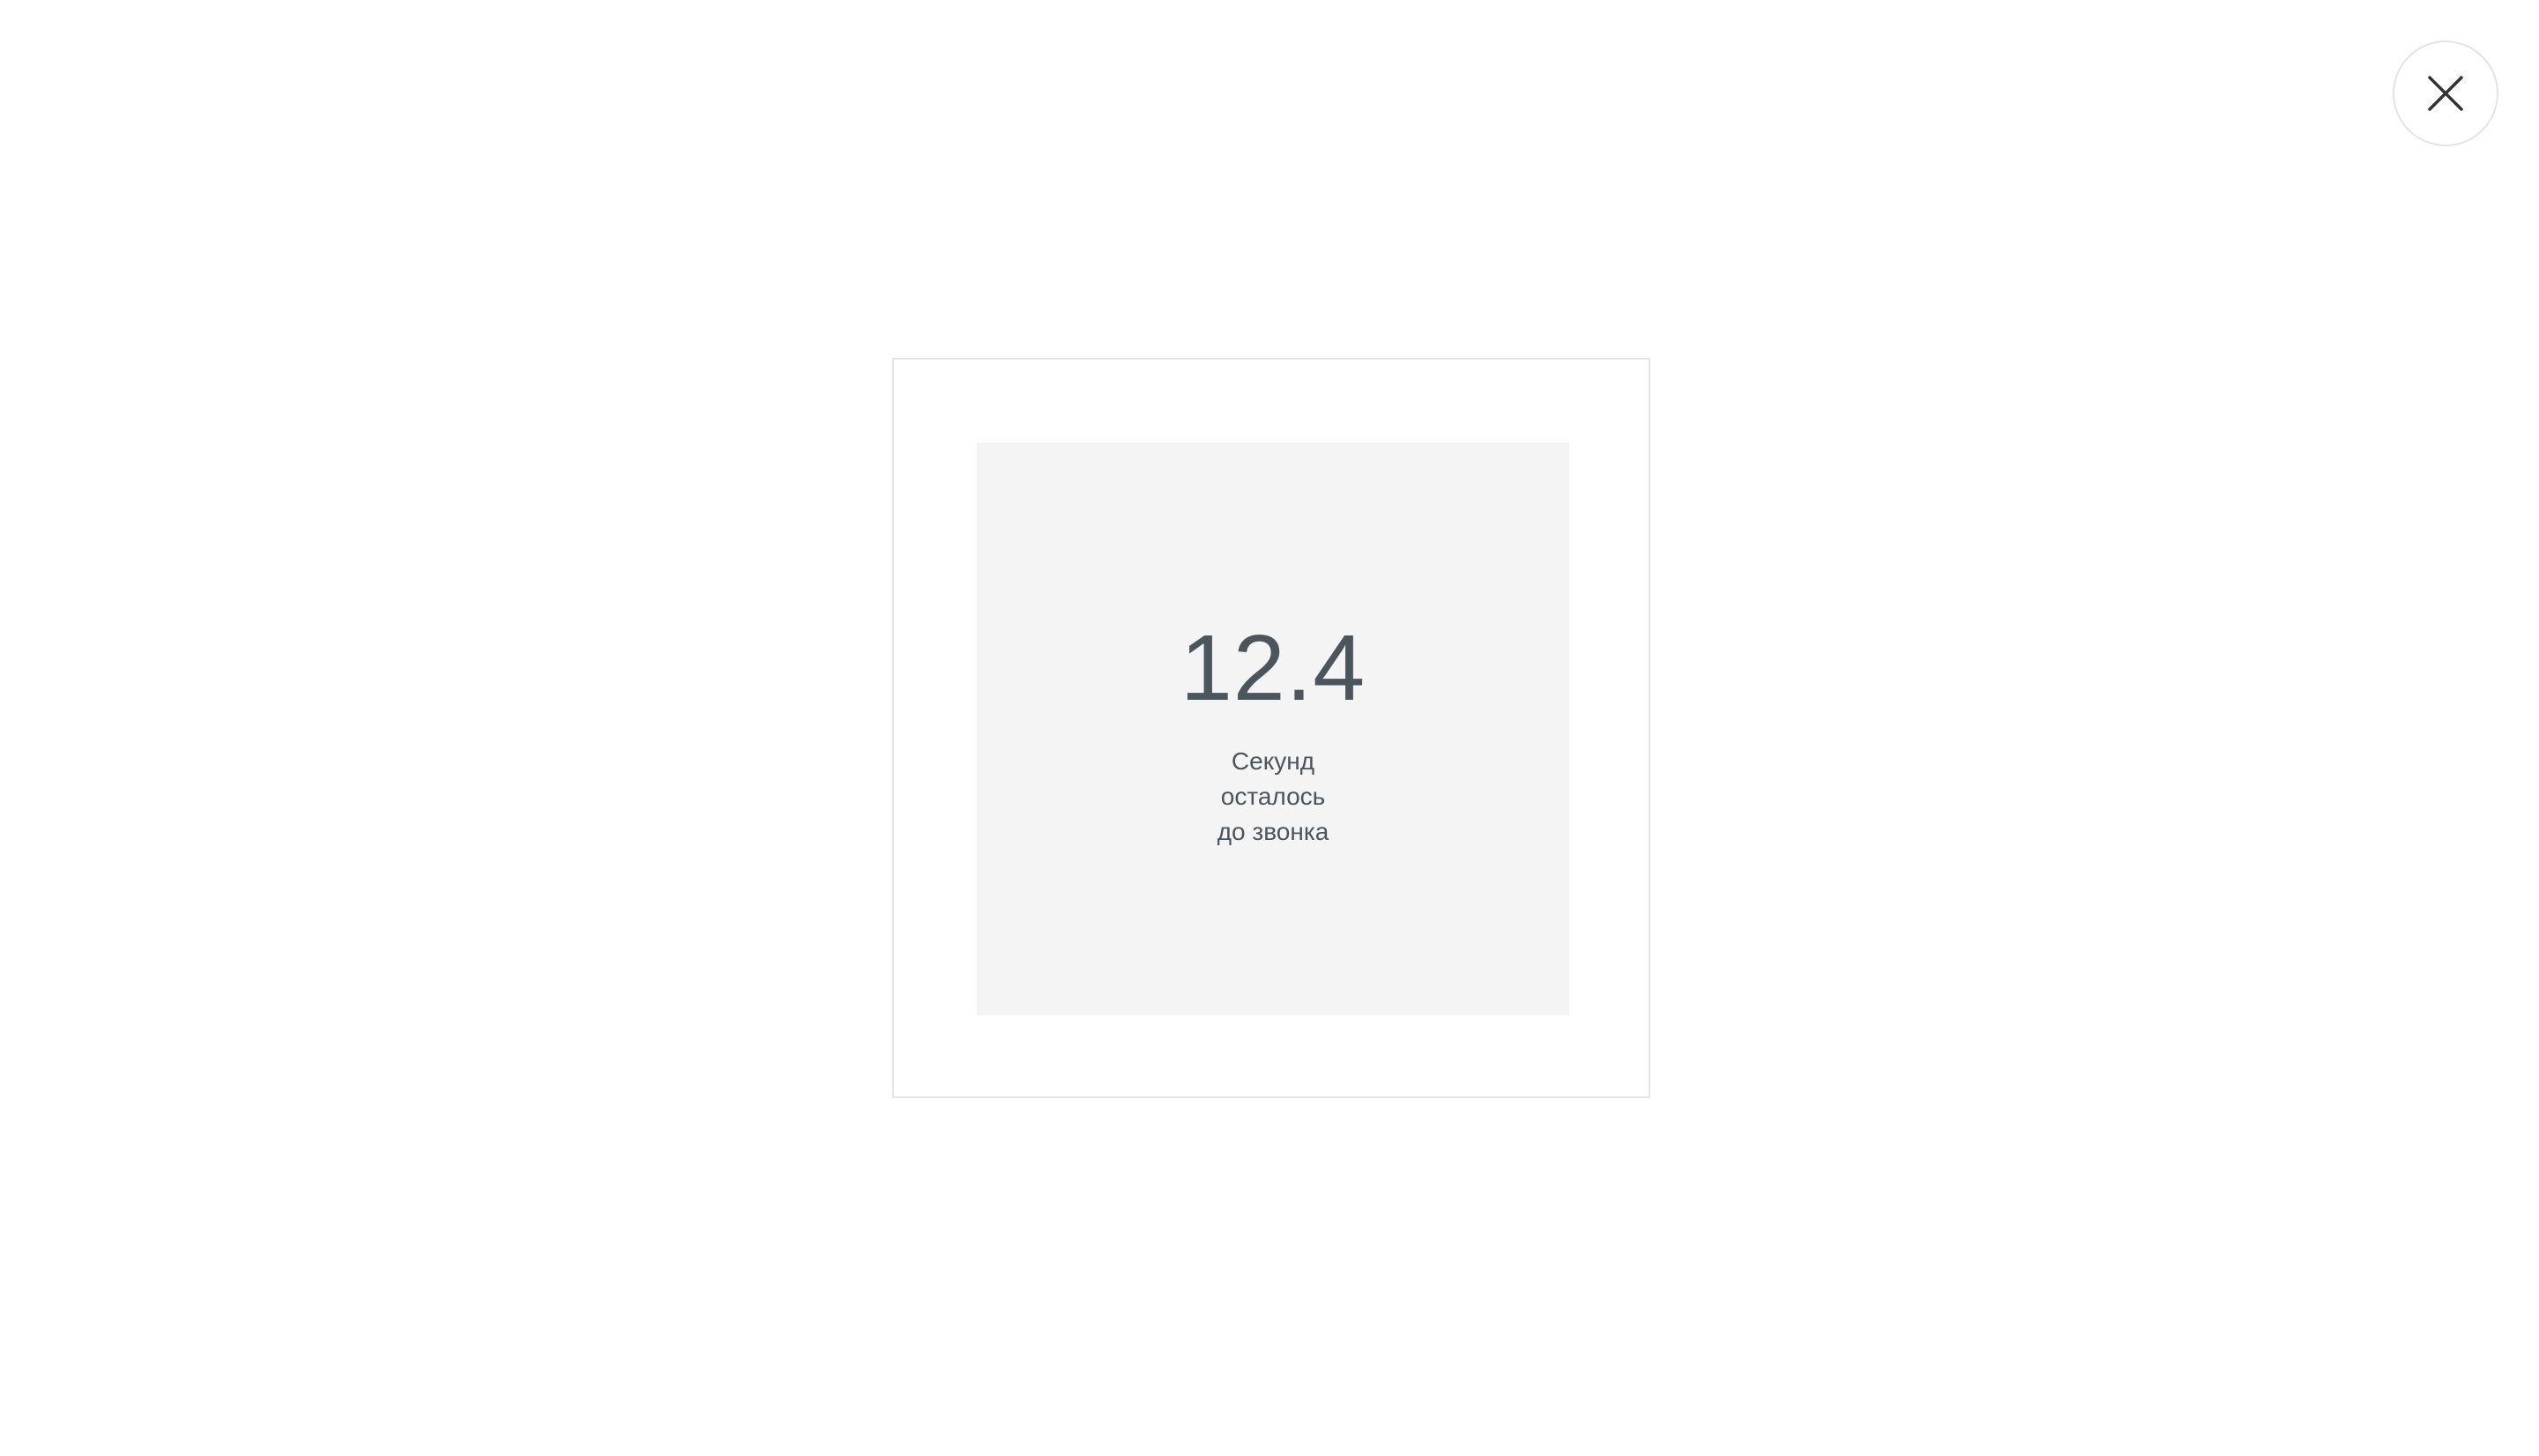 The width and height of the screenshot is (2539, 1456). I want to click on countdown-caption: Секунд осталось до звонка, so click(1273, 797).